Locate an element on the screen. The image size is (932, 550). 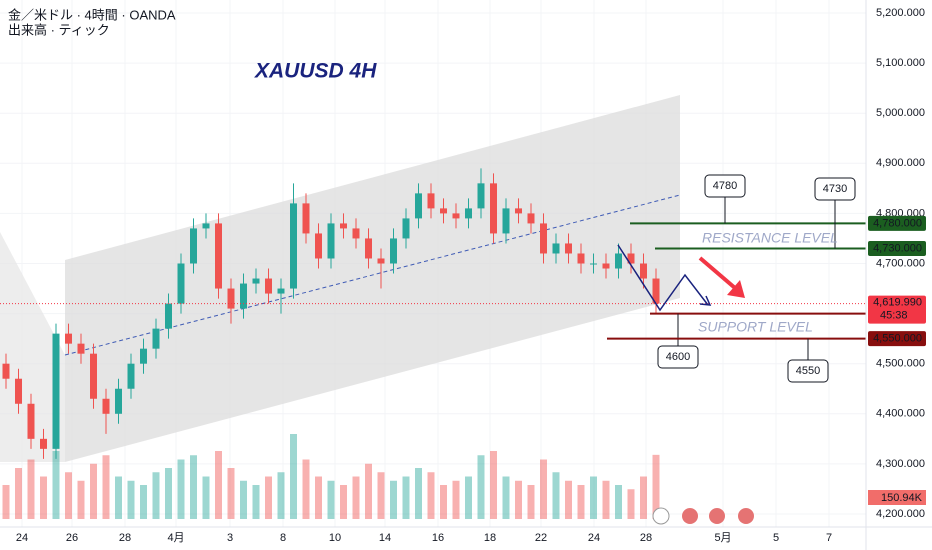
x-tick-label: 22 is located at coordinates (541, 538).